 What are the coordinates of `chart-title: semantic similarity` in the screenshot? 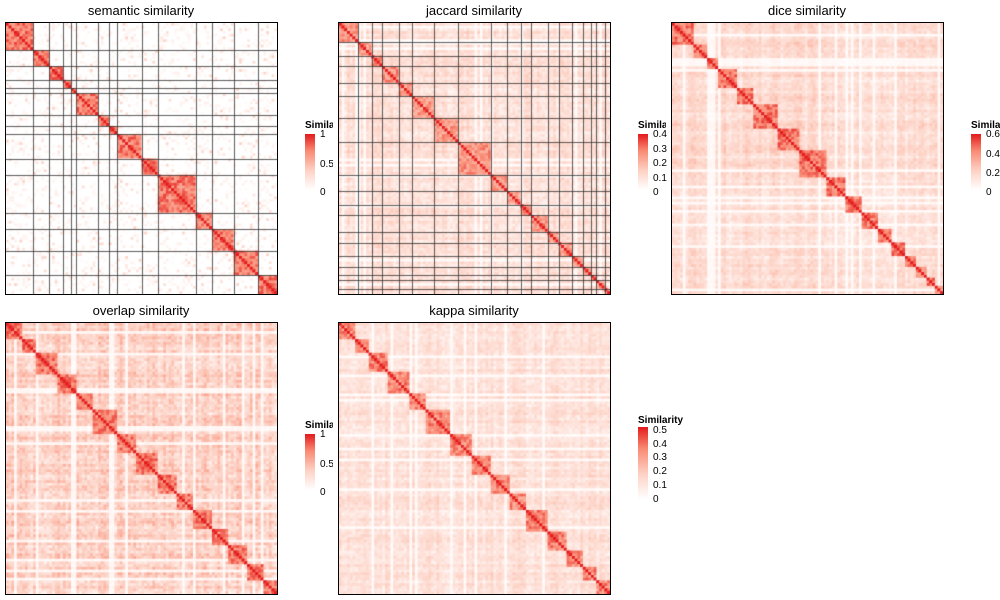 It's located at (141, 10).